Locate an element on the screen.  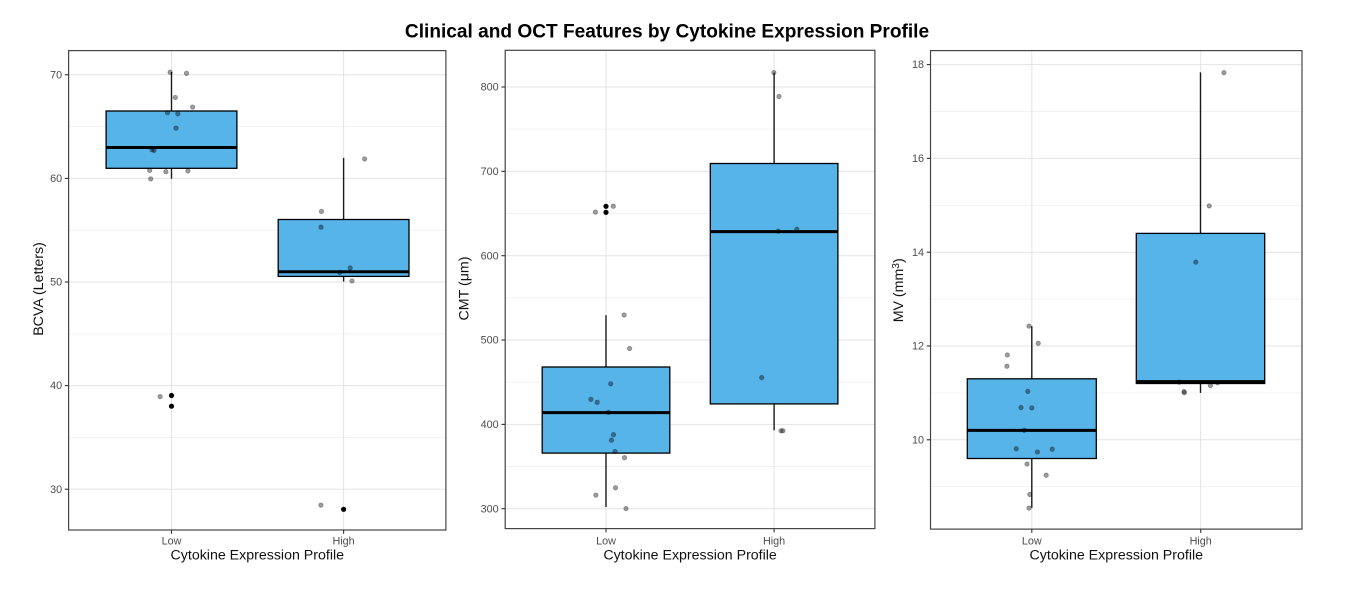
svg-text: 10 is located at coordinates (918, 440).